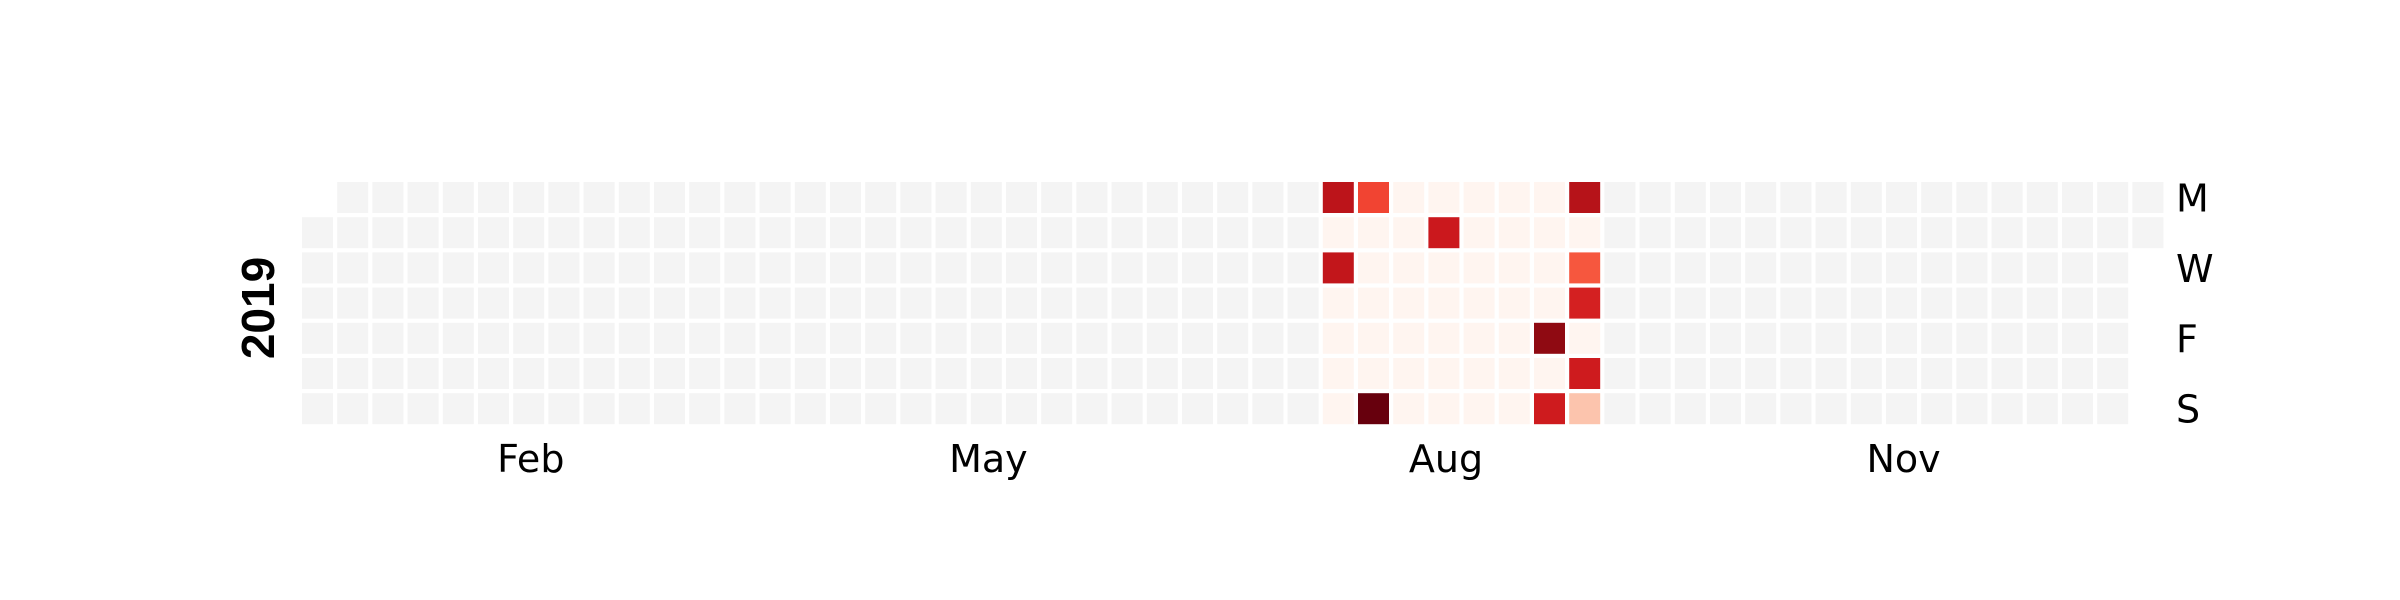  What do you see at coordinates (988, 459) in the screenshot?
I see `month-label: May` at bounding box center [988, 459].